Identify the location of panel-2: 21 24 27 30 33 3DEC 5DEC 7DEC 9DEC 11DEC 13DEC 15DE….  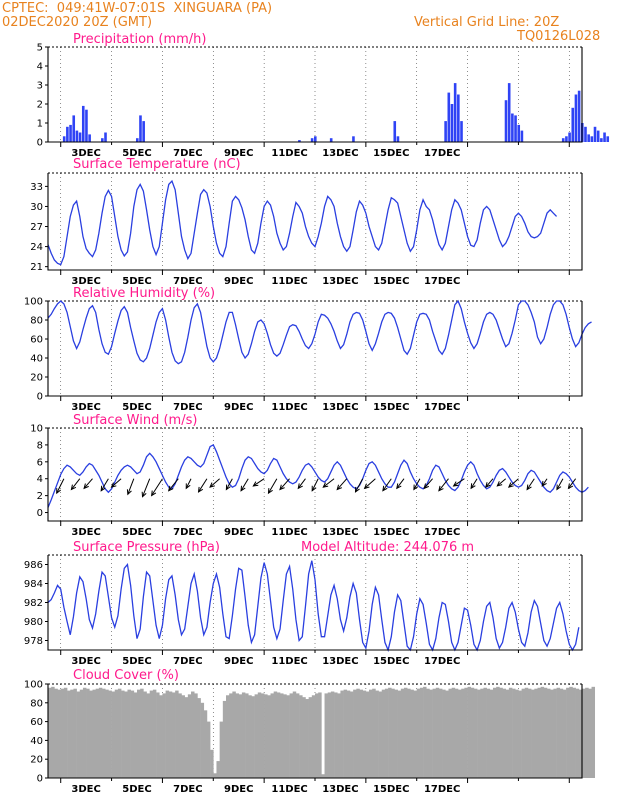
(306, 222).